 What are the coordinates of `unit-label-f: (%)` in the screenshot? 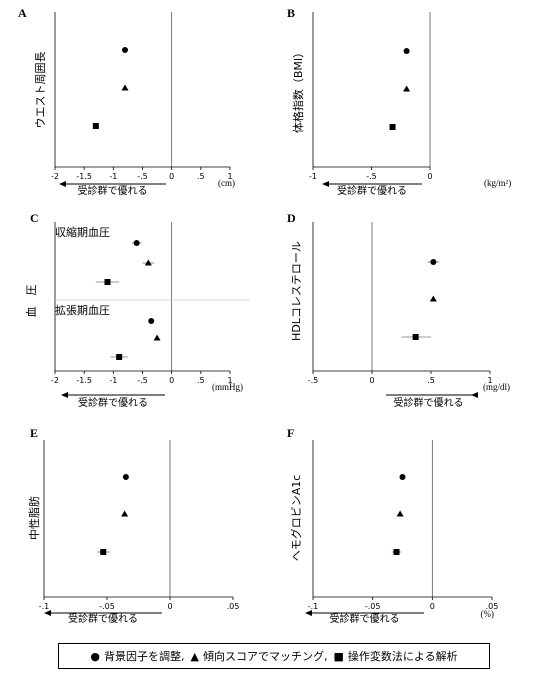 It's located at (488, 614).